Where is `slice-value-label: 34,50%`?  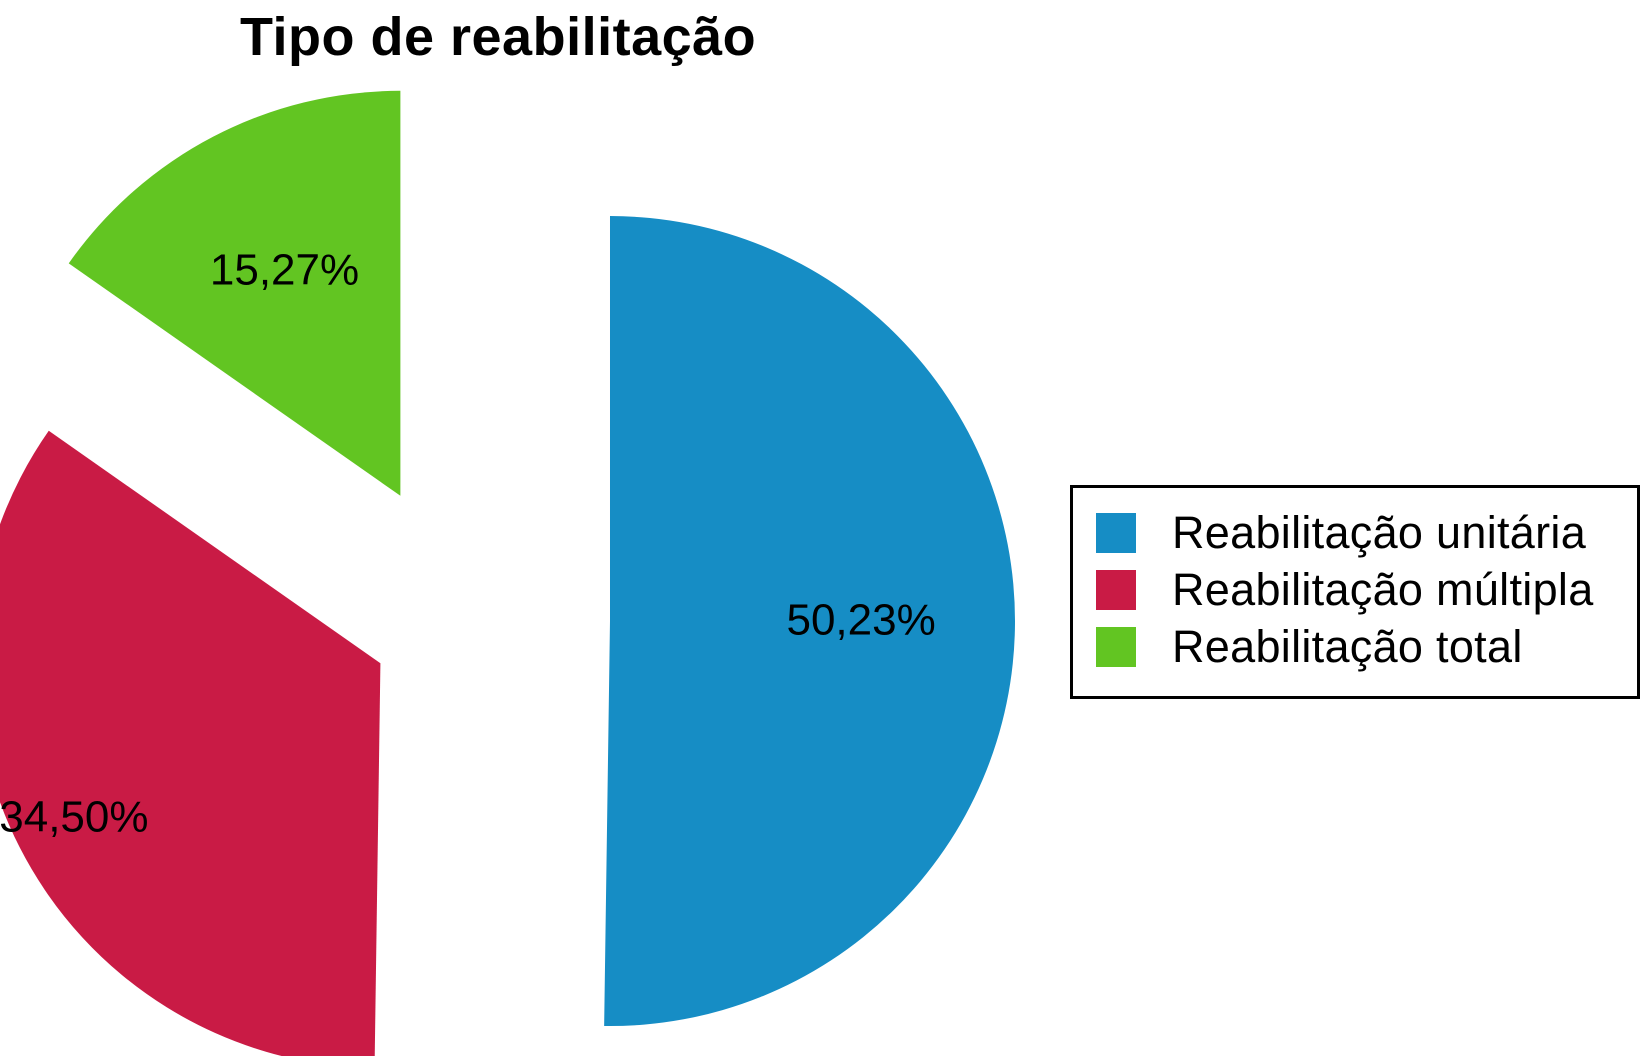 slice-value-label: 34,50% is located at coordinates (74, 817).